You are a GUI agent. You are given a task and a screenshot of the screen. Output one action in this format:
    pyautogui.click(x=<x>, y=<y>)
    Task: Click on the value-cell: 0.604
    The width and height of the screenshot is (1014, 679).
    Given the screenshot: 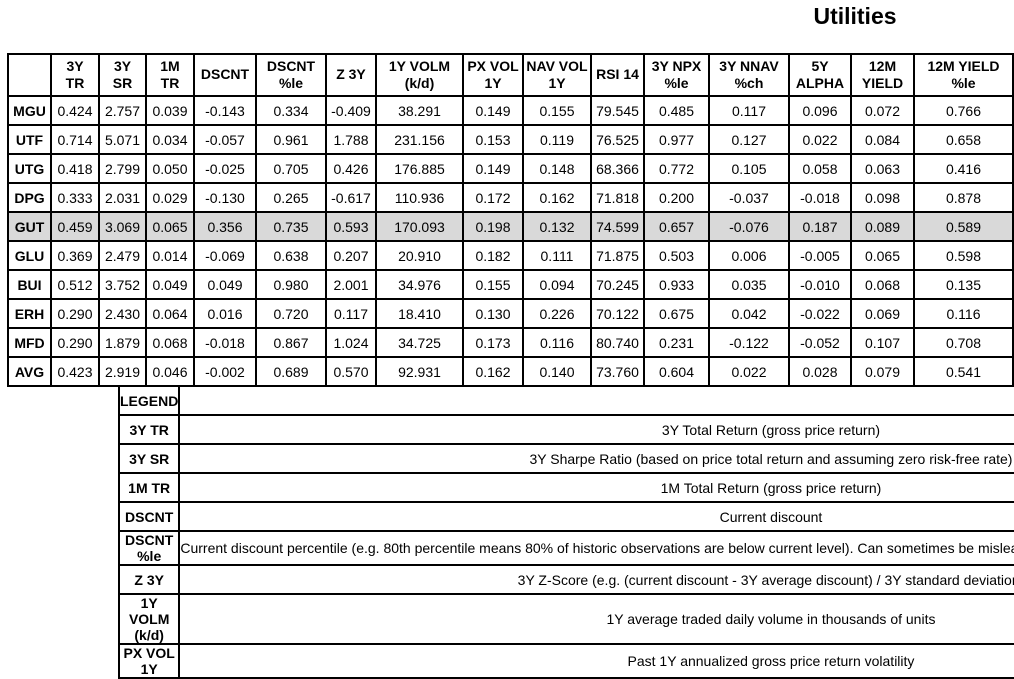 What is the action you would take?
    pyautogui.click(x=676, y=371)
    